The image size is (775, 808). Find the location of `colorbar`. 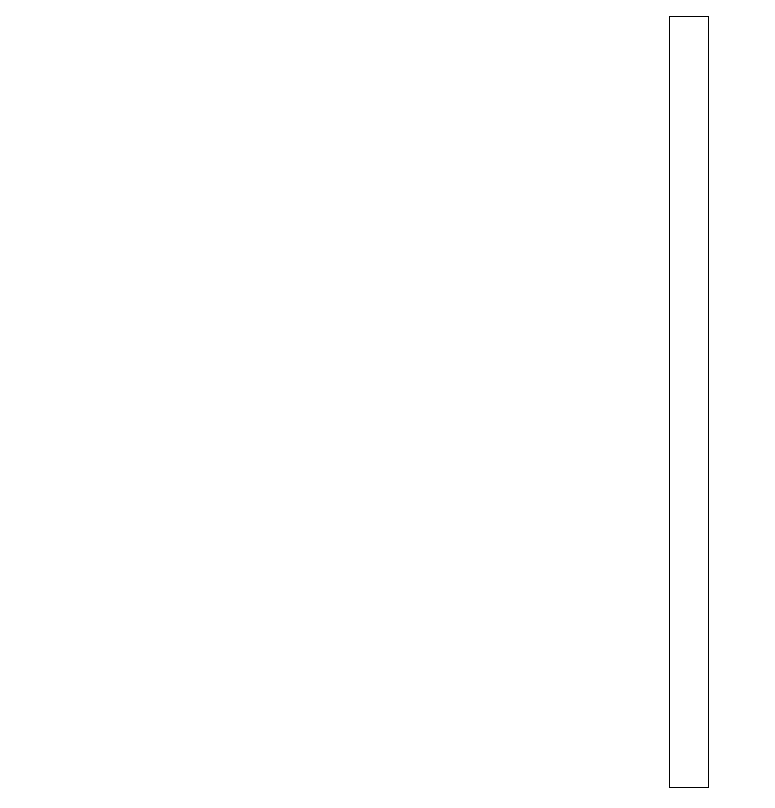

colorbar is located at coordinates (689, 402).